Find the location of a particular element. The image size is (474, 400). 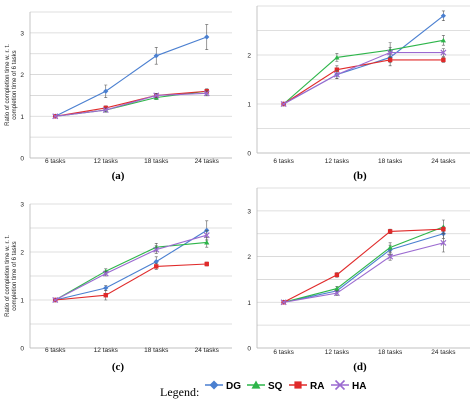

legend-label: RA is located at coordinates (317, 386).